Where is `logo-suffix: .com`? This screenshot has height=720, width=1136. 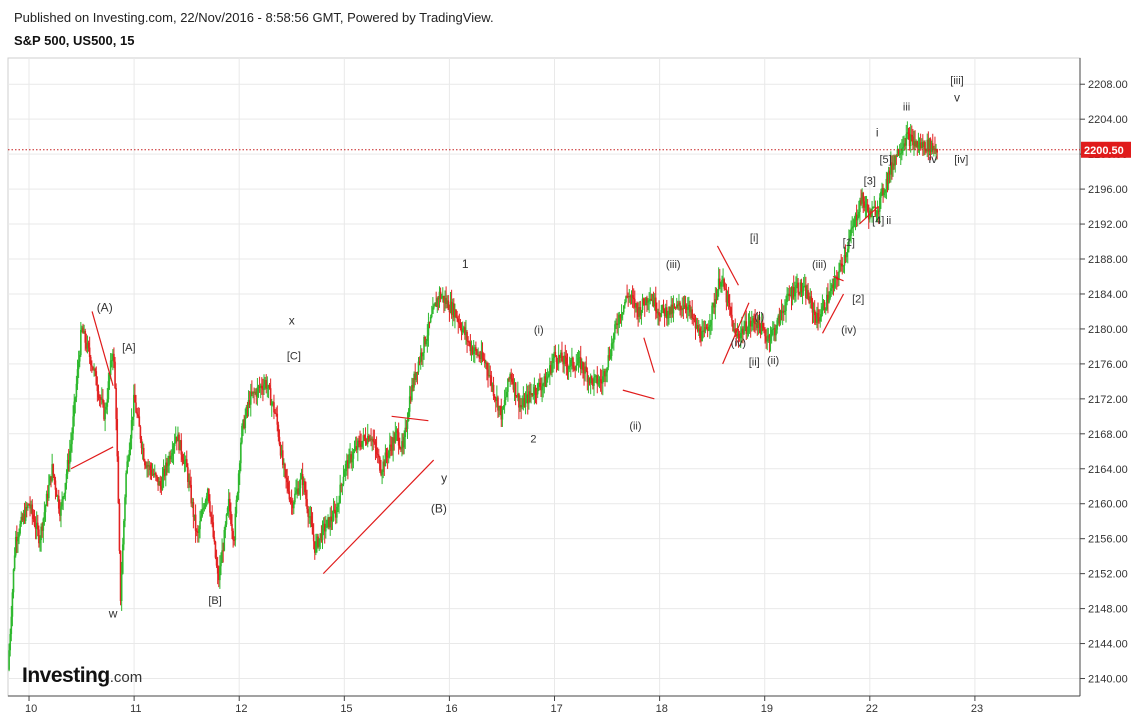
logo-suffix: .com is located at coordinates (126, 677).